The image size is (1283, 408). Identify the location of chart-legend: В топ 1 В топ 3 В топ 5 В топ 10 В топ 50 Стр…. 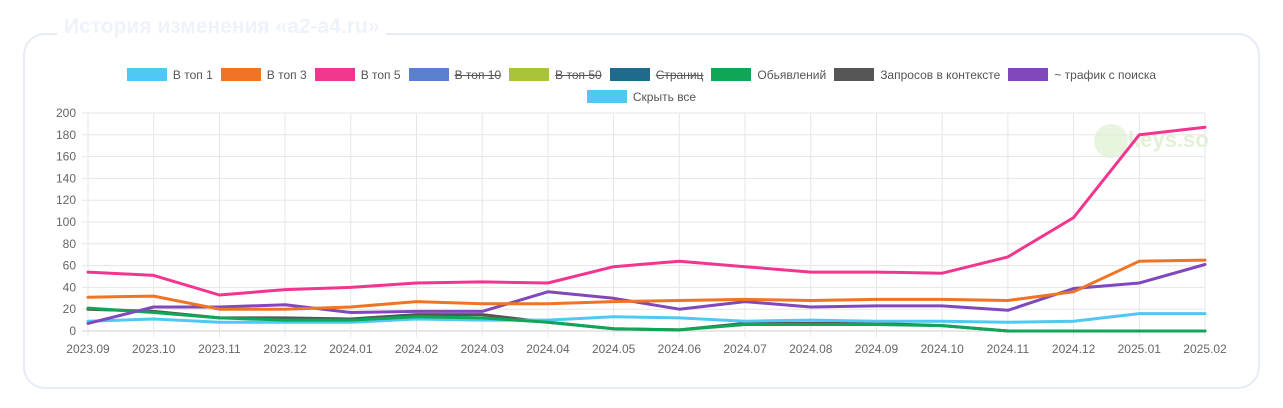
(641, 86).